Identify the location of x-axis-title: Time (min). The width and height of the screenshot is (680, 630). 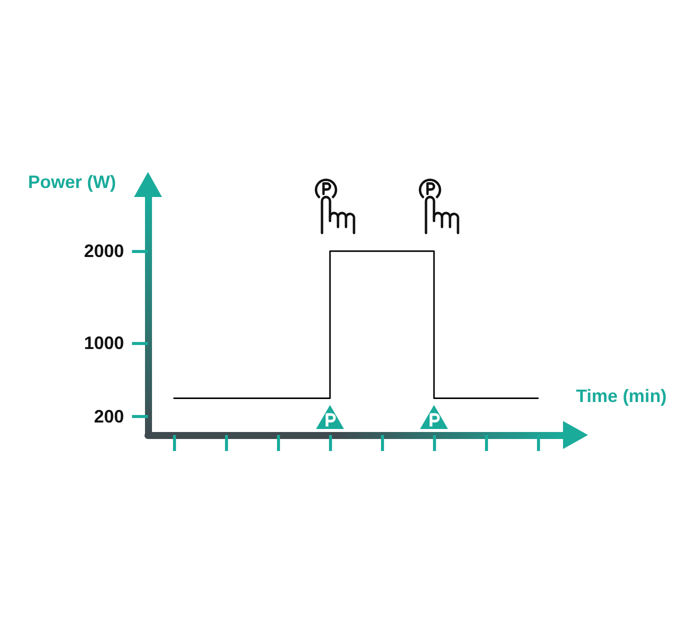
(621, 396).